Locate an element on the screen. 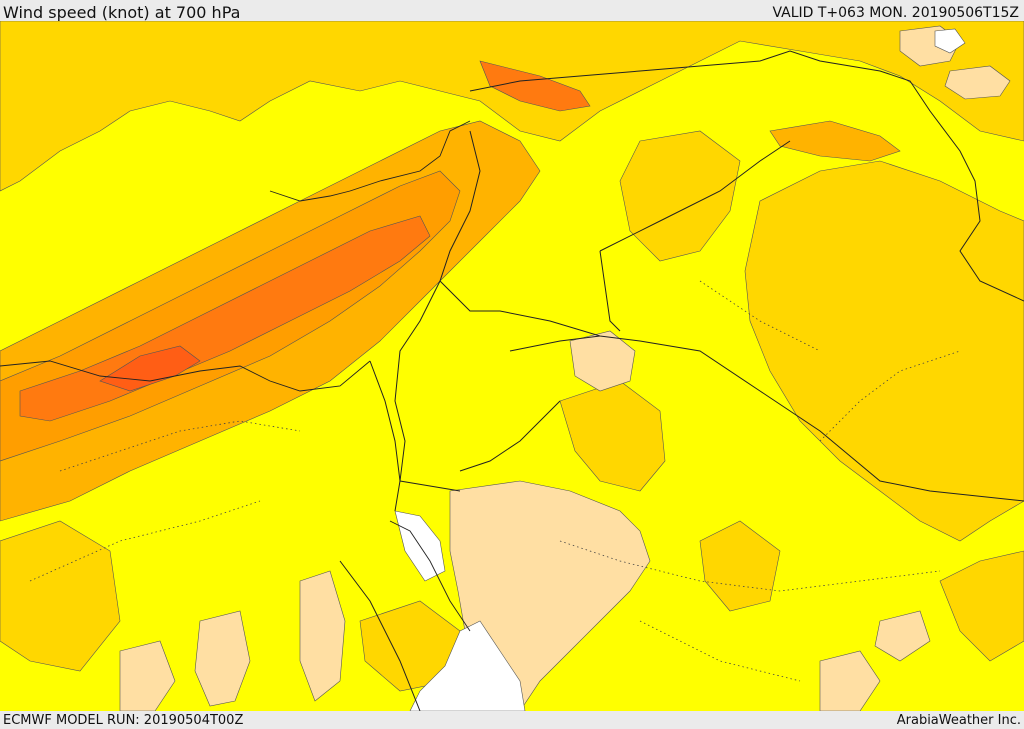 This screenshot has width=1024, height=729. model-run-label: ECMWF MODEL RUN: 20190504T00Z is located at coordinates (123, 720).